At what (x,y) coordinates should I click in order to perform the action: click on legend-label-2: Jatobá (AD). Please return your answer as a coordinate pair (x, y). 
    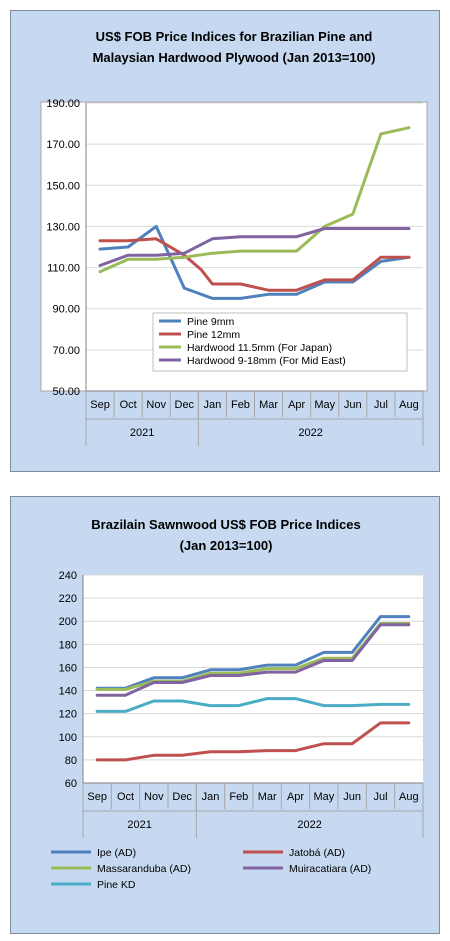
    Looking at the image, I should click on (317, 853).